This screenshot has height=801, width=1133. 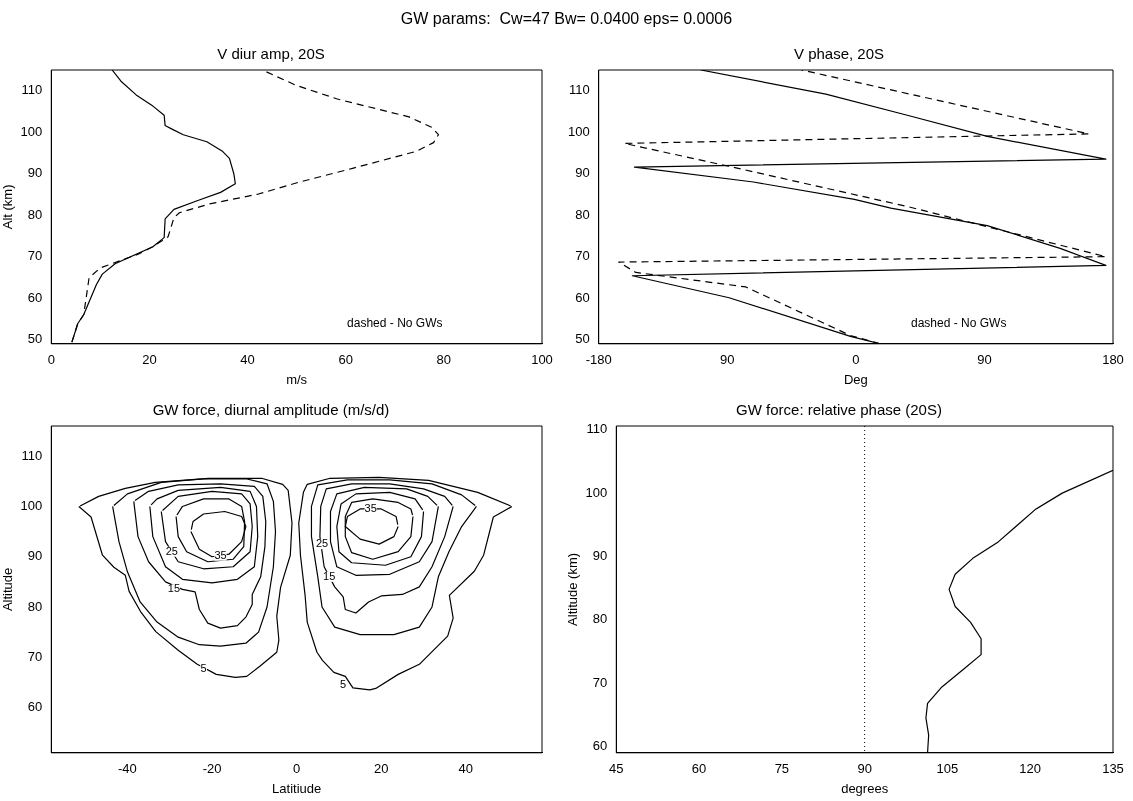 I want to click on x-axis-title: degrees, so click(x=865, y=788).